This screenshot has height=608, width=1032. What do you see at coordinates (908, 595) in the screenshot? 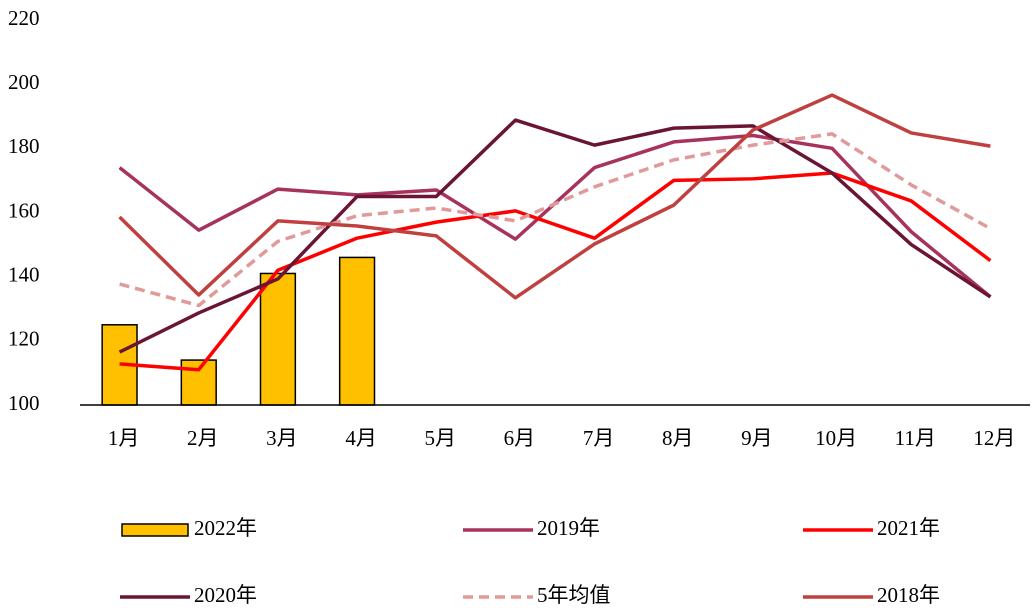
I see `legend-label: 2018年` at bounding box center [908, 595].